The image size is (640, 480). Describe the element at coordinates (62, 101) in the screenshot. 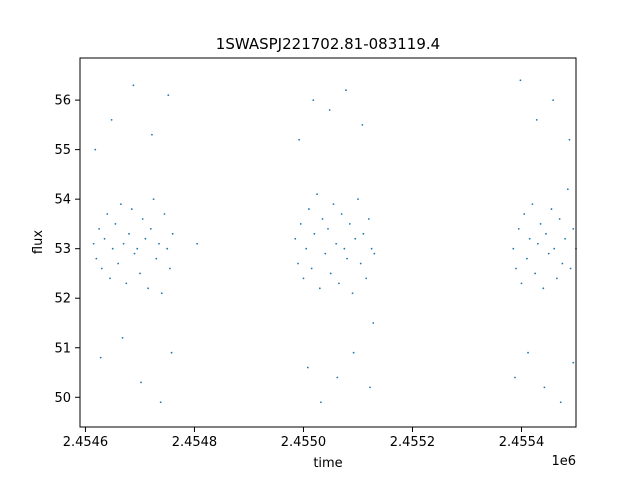

I see `y-tick-label: 56` at that location.